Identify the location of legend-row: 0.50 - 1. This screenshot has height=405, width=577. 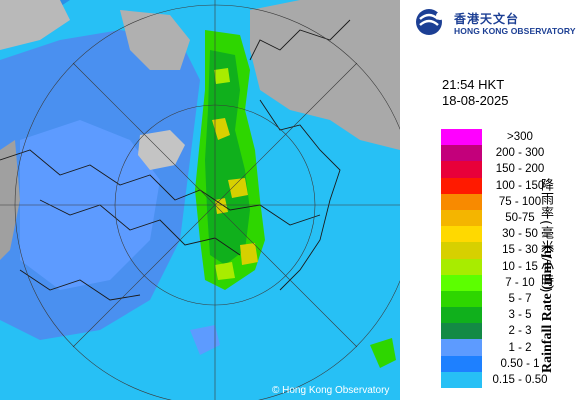
(509, 363).